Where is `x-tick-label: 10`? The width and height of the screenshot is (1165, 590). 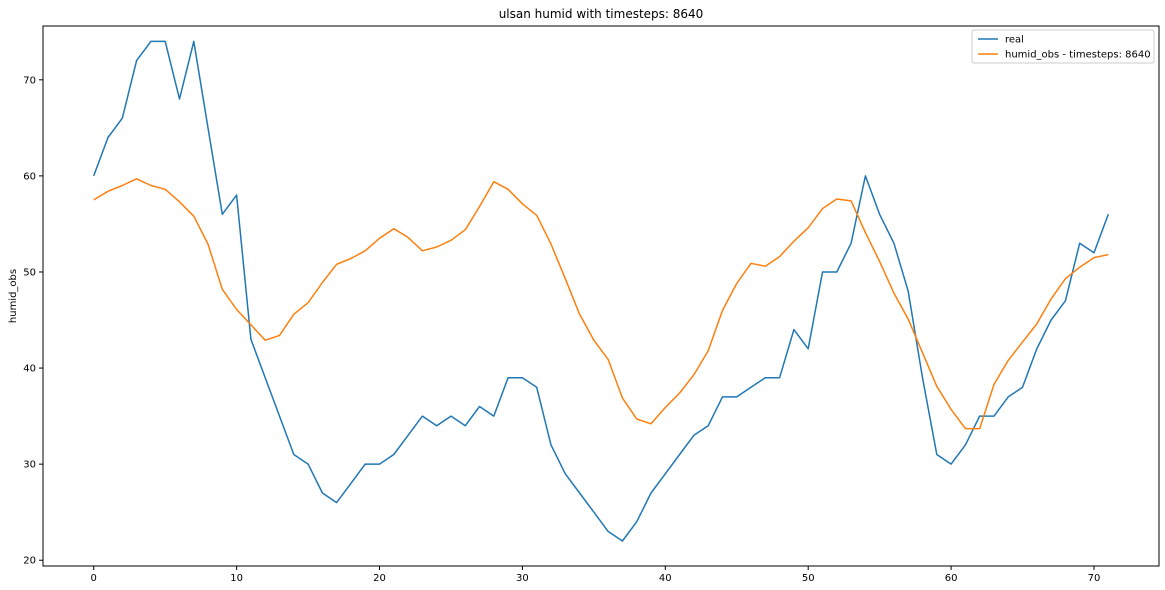 x-tick-label: 10 is located at coordinates (236, 578).